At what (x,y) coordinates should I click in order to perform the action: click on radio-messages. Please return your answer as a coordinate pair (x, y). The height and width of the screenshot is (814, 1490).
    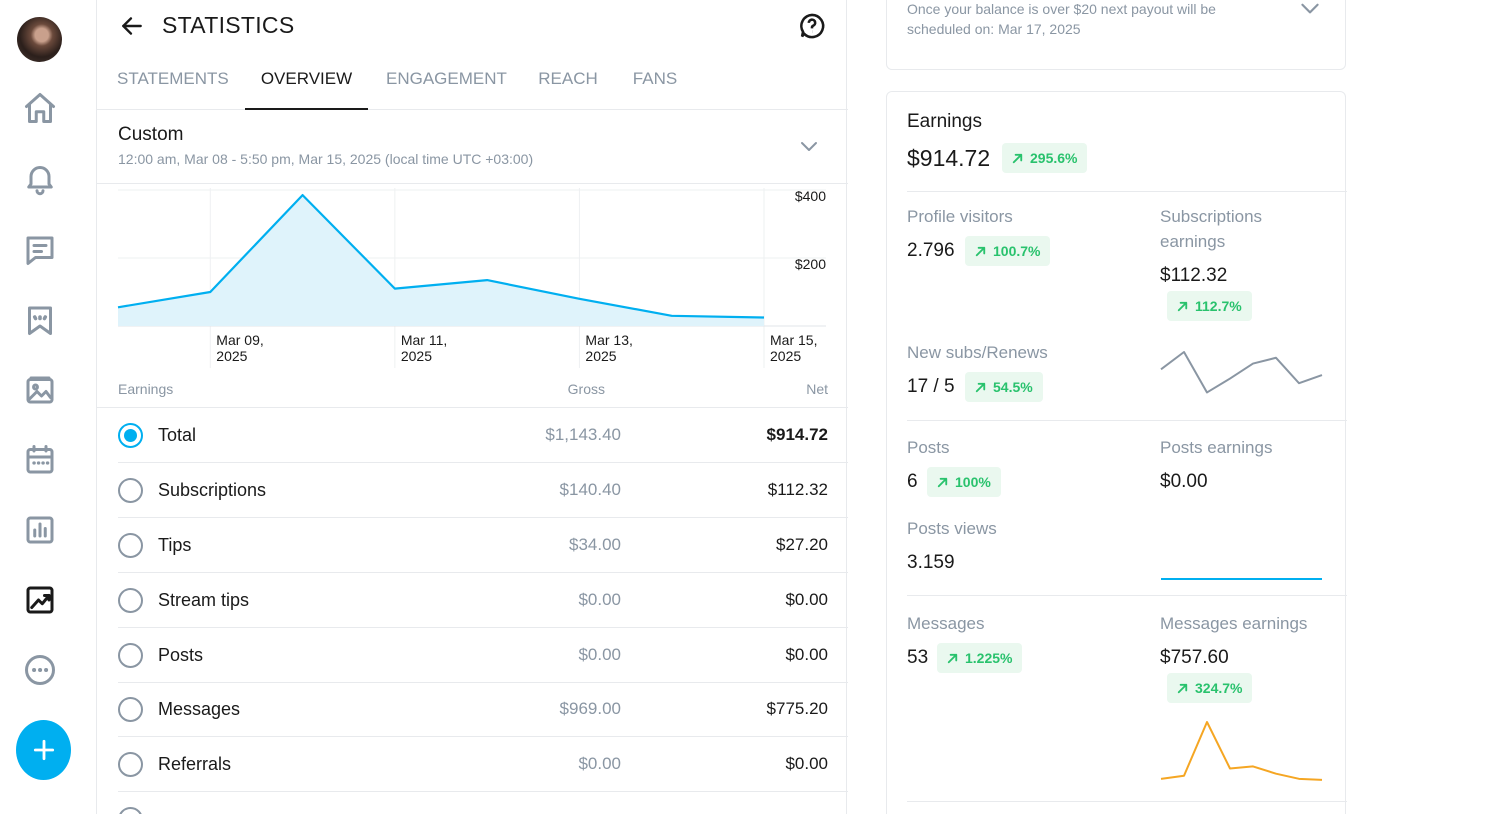
    Looking at the image, I should click on (130, 709).